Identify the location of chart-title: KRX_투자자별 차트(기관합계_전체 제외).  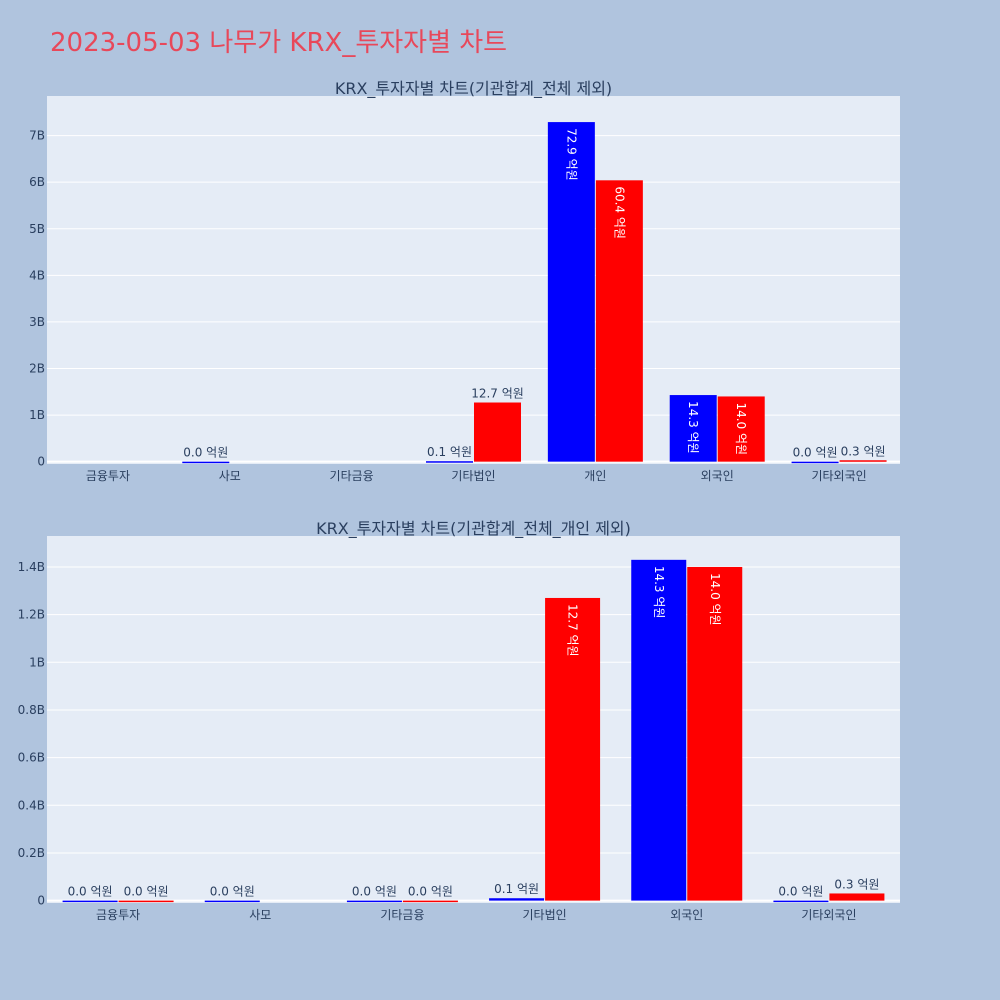
(473, 89).